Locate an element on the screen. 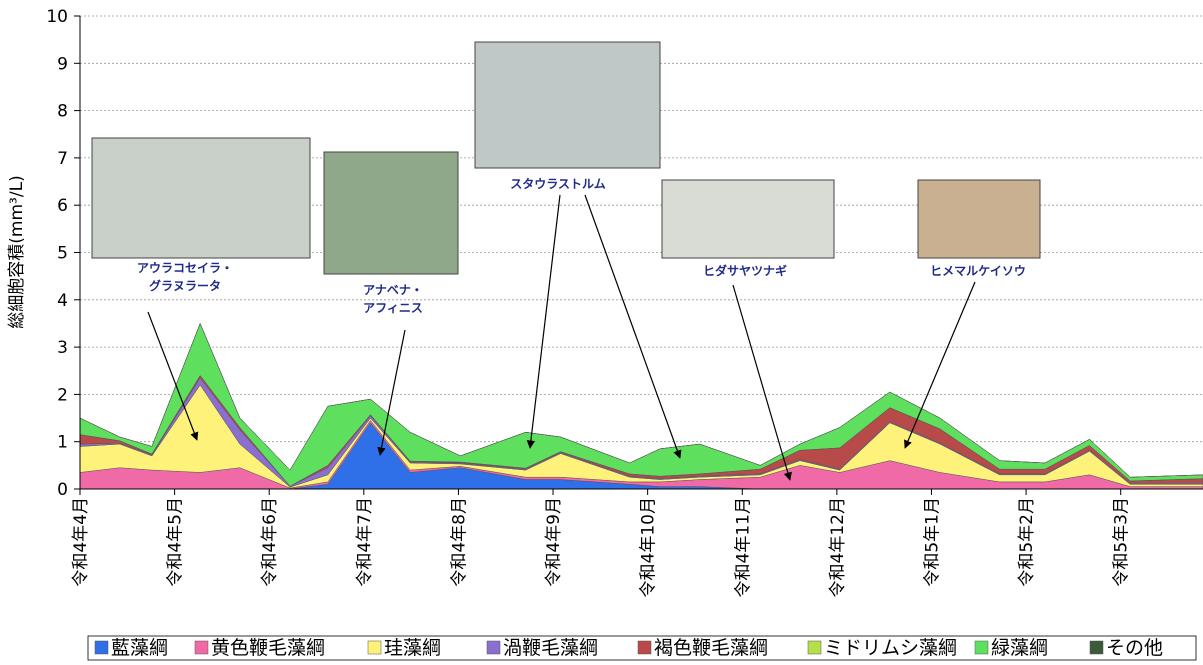 The width and height of the screenshot is (1203, 665). x-tick-label: 令和4年8月 is located at coordinates (459, 542).